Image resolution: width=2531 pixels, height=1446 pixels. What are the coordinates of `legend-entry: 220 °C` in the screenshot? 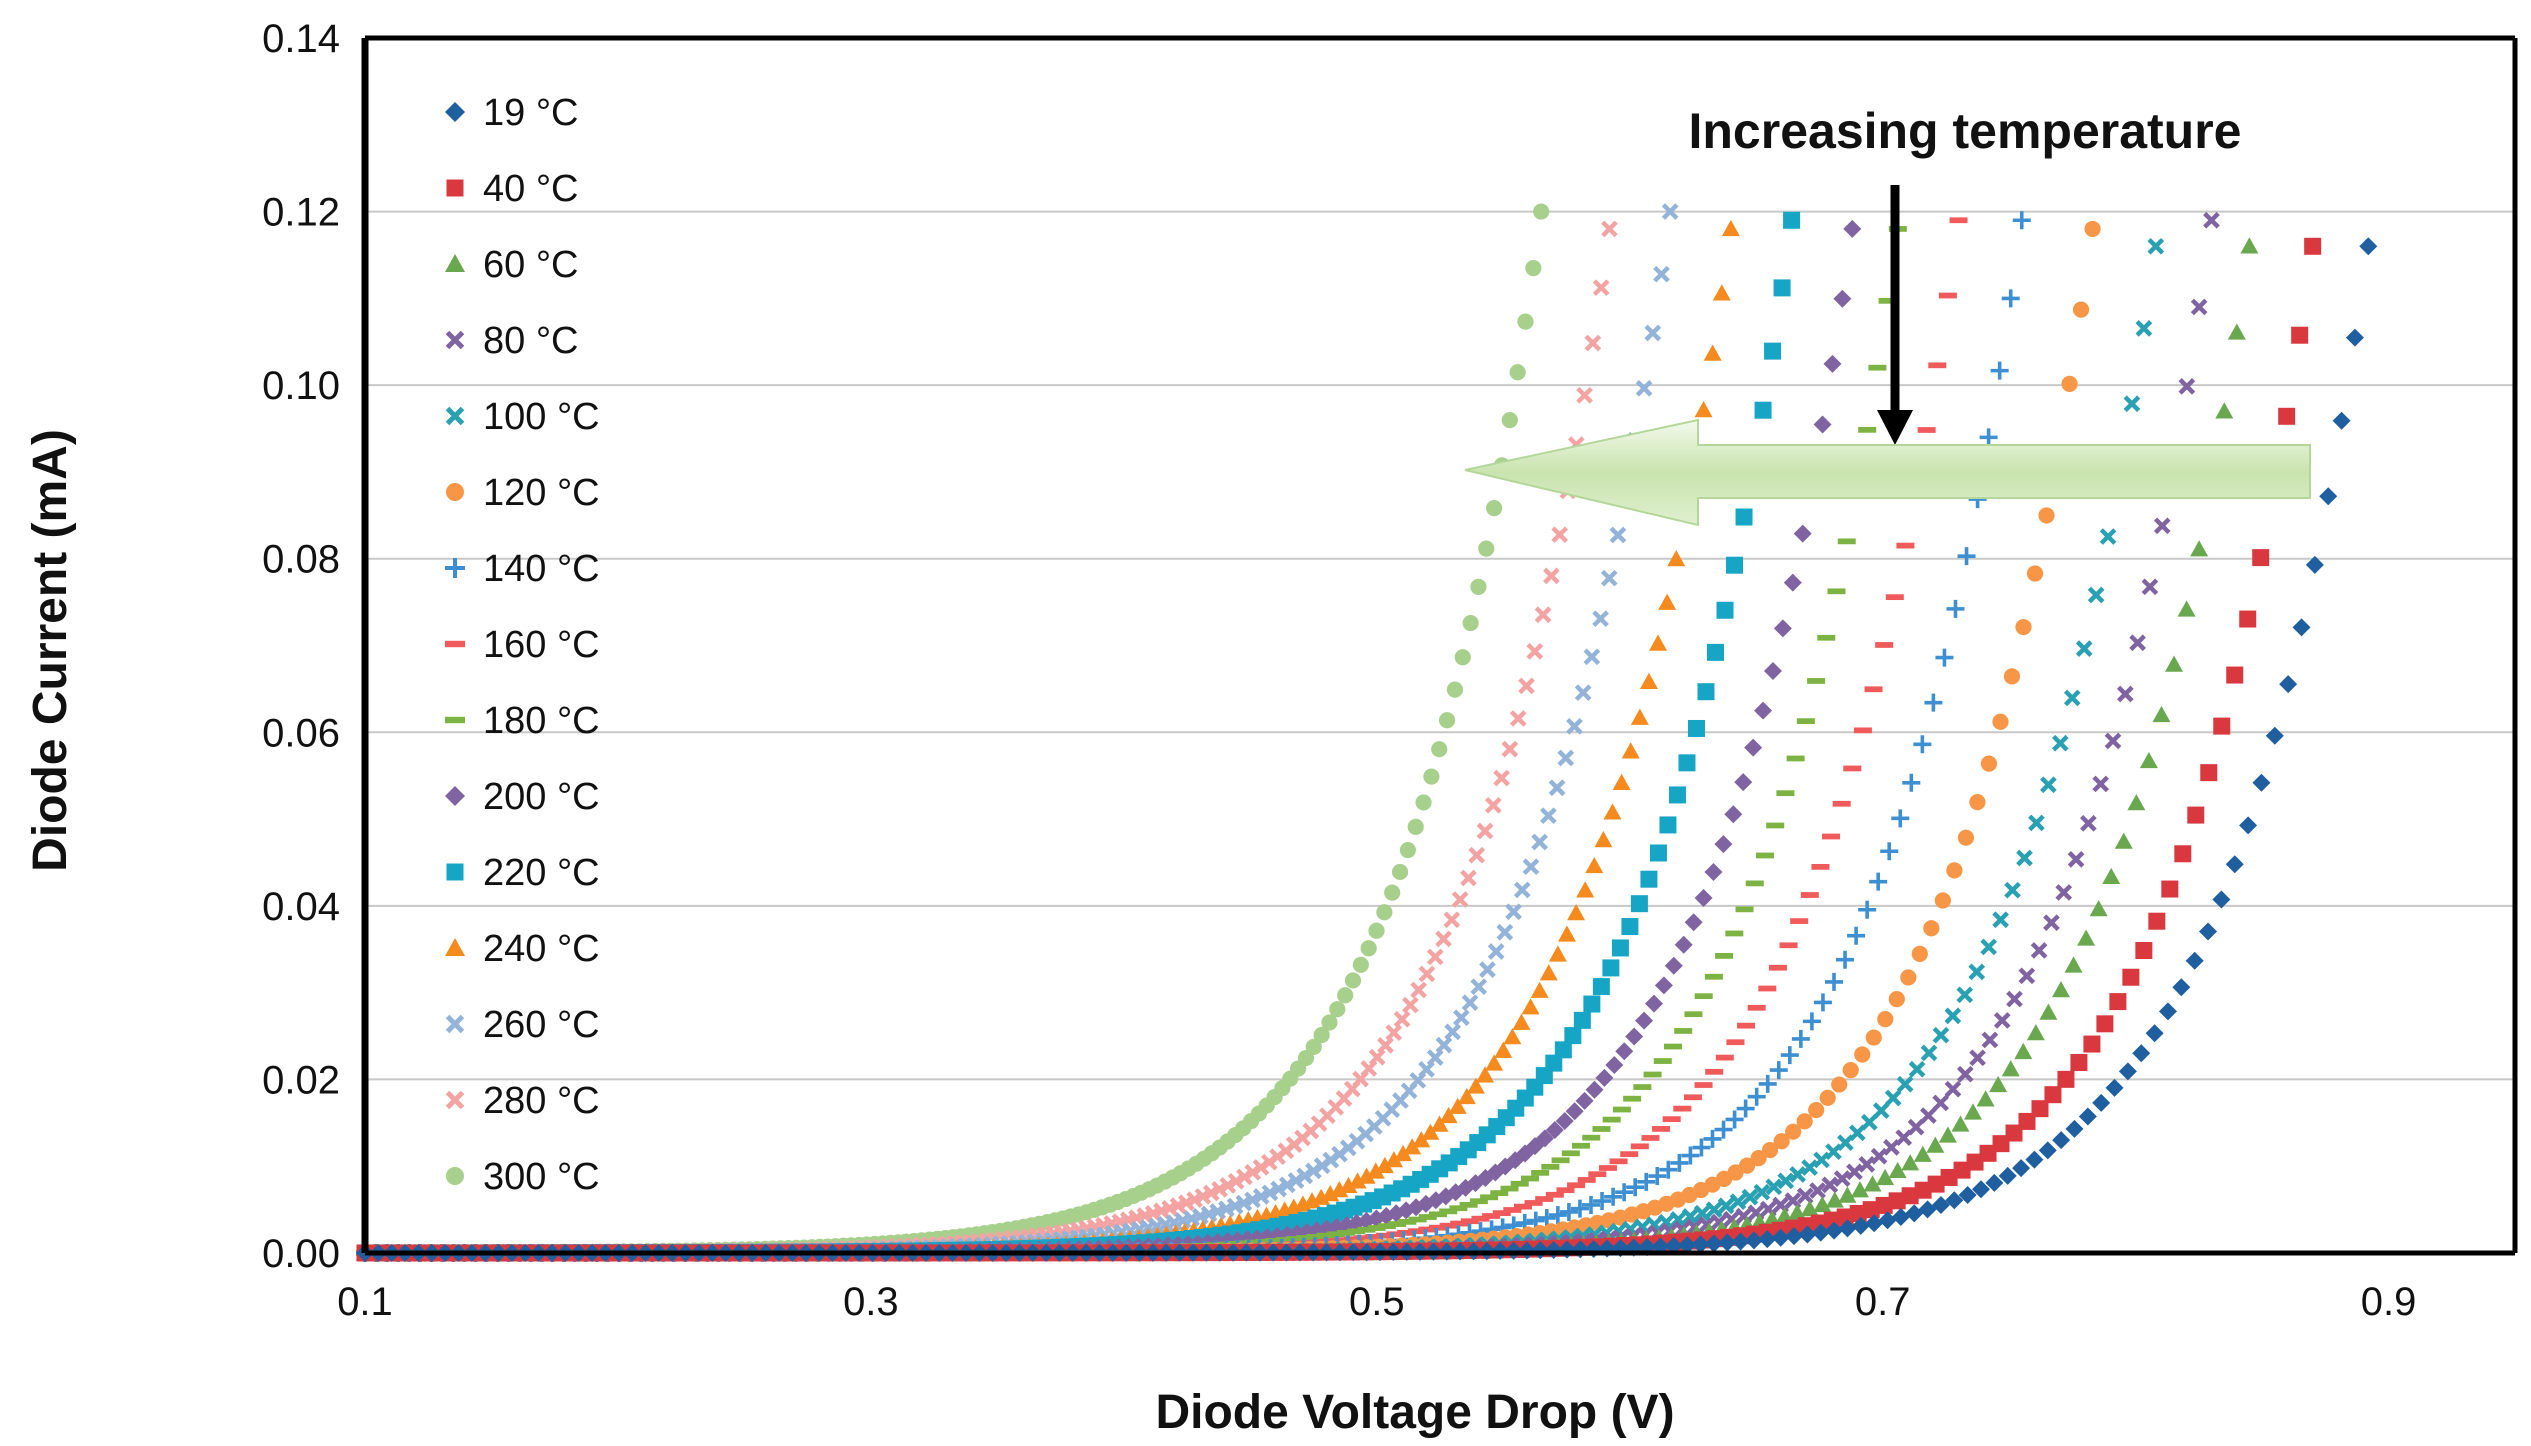 It's located at (523, 873).